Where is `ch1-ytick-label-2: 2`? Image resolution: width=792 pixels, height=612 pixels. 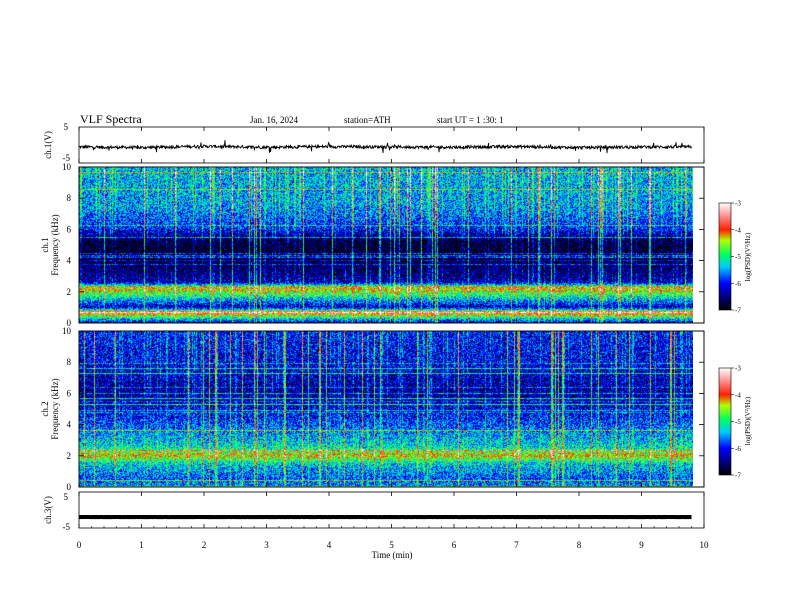 ch1-ytick-label-2: 2 is located at coordinates (69, 292).